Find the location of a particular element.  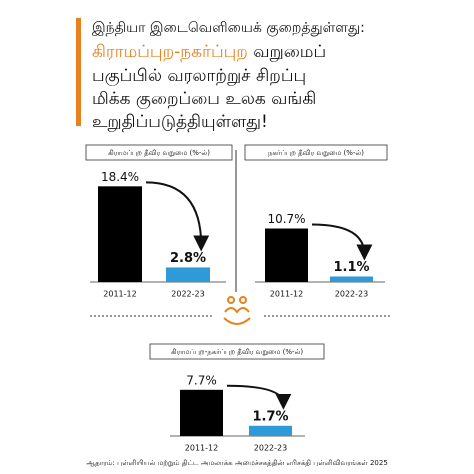

value-label: 10.7% is located at coordinates (286, 219).